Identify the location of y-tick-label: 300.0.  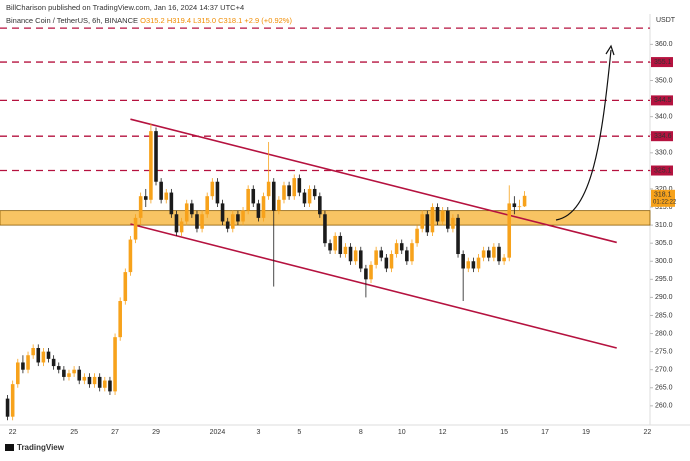
(664, 261).